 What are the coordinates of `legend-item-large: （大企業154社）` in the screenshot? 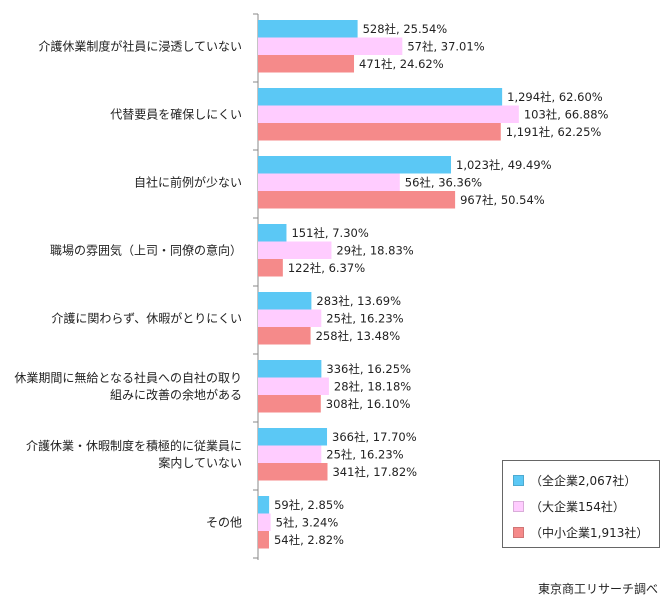 It's located at (569, 506).